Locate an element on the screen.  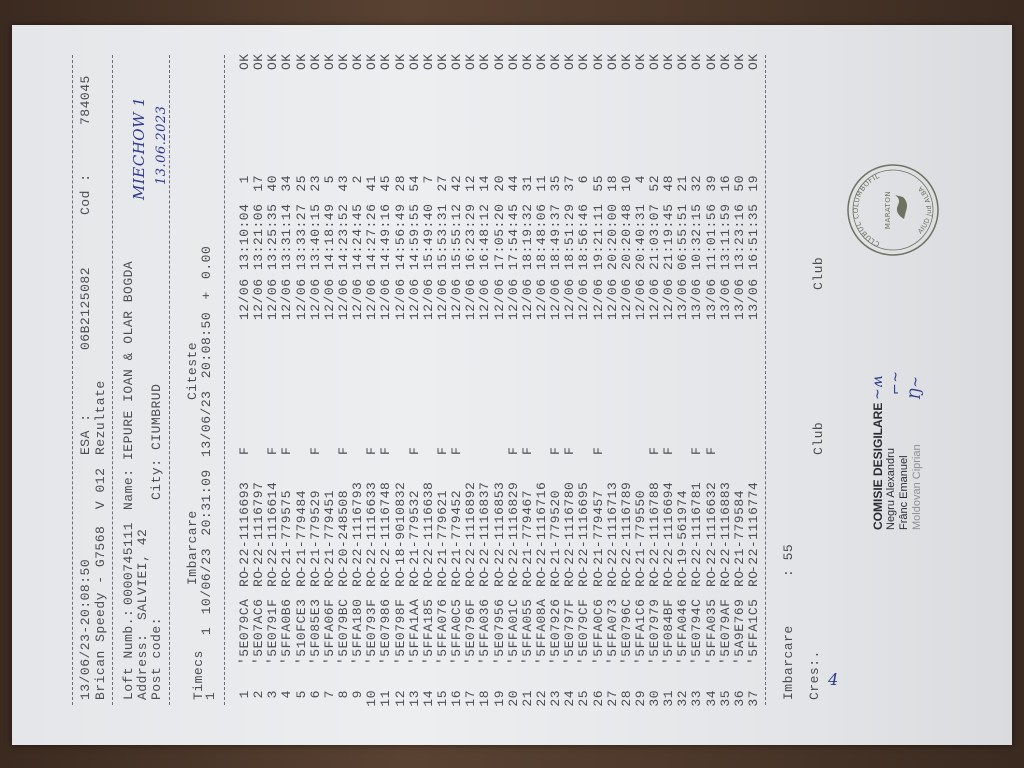
bird-code: '5E0794C is located at coordinates (697, 631).